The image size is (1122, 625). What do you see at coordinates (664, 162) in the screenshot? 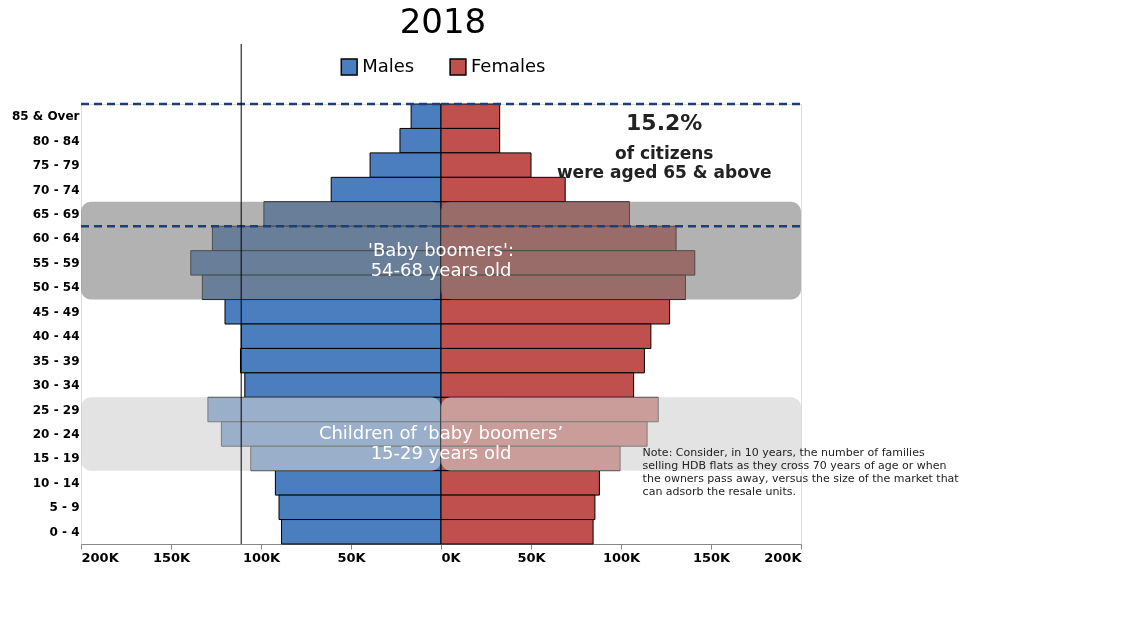
I see `annotation: of citizens were aged 65 & above` at bounding box center [664, 162].